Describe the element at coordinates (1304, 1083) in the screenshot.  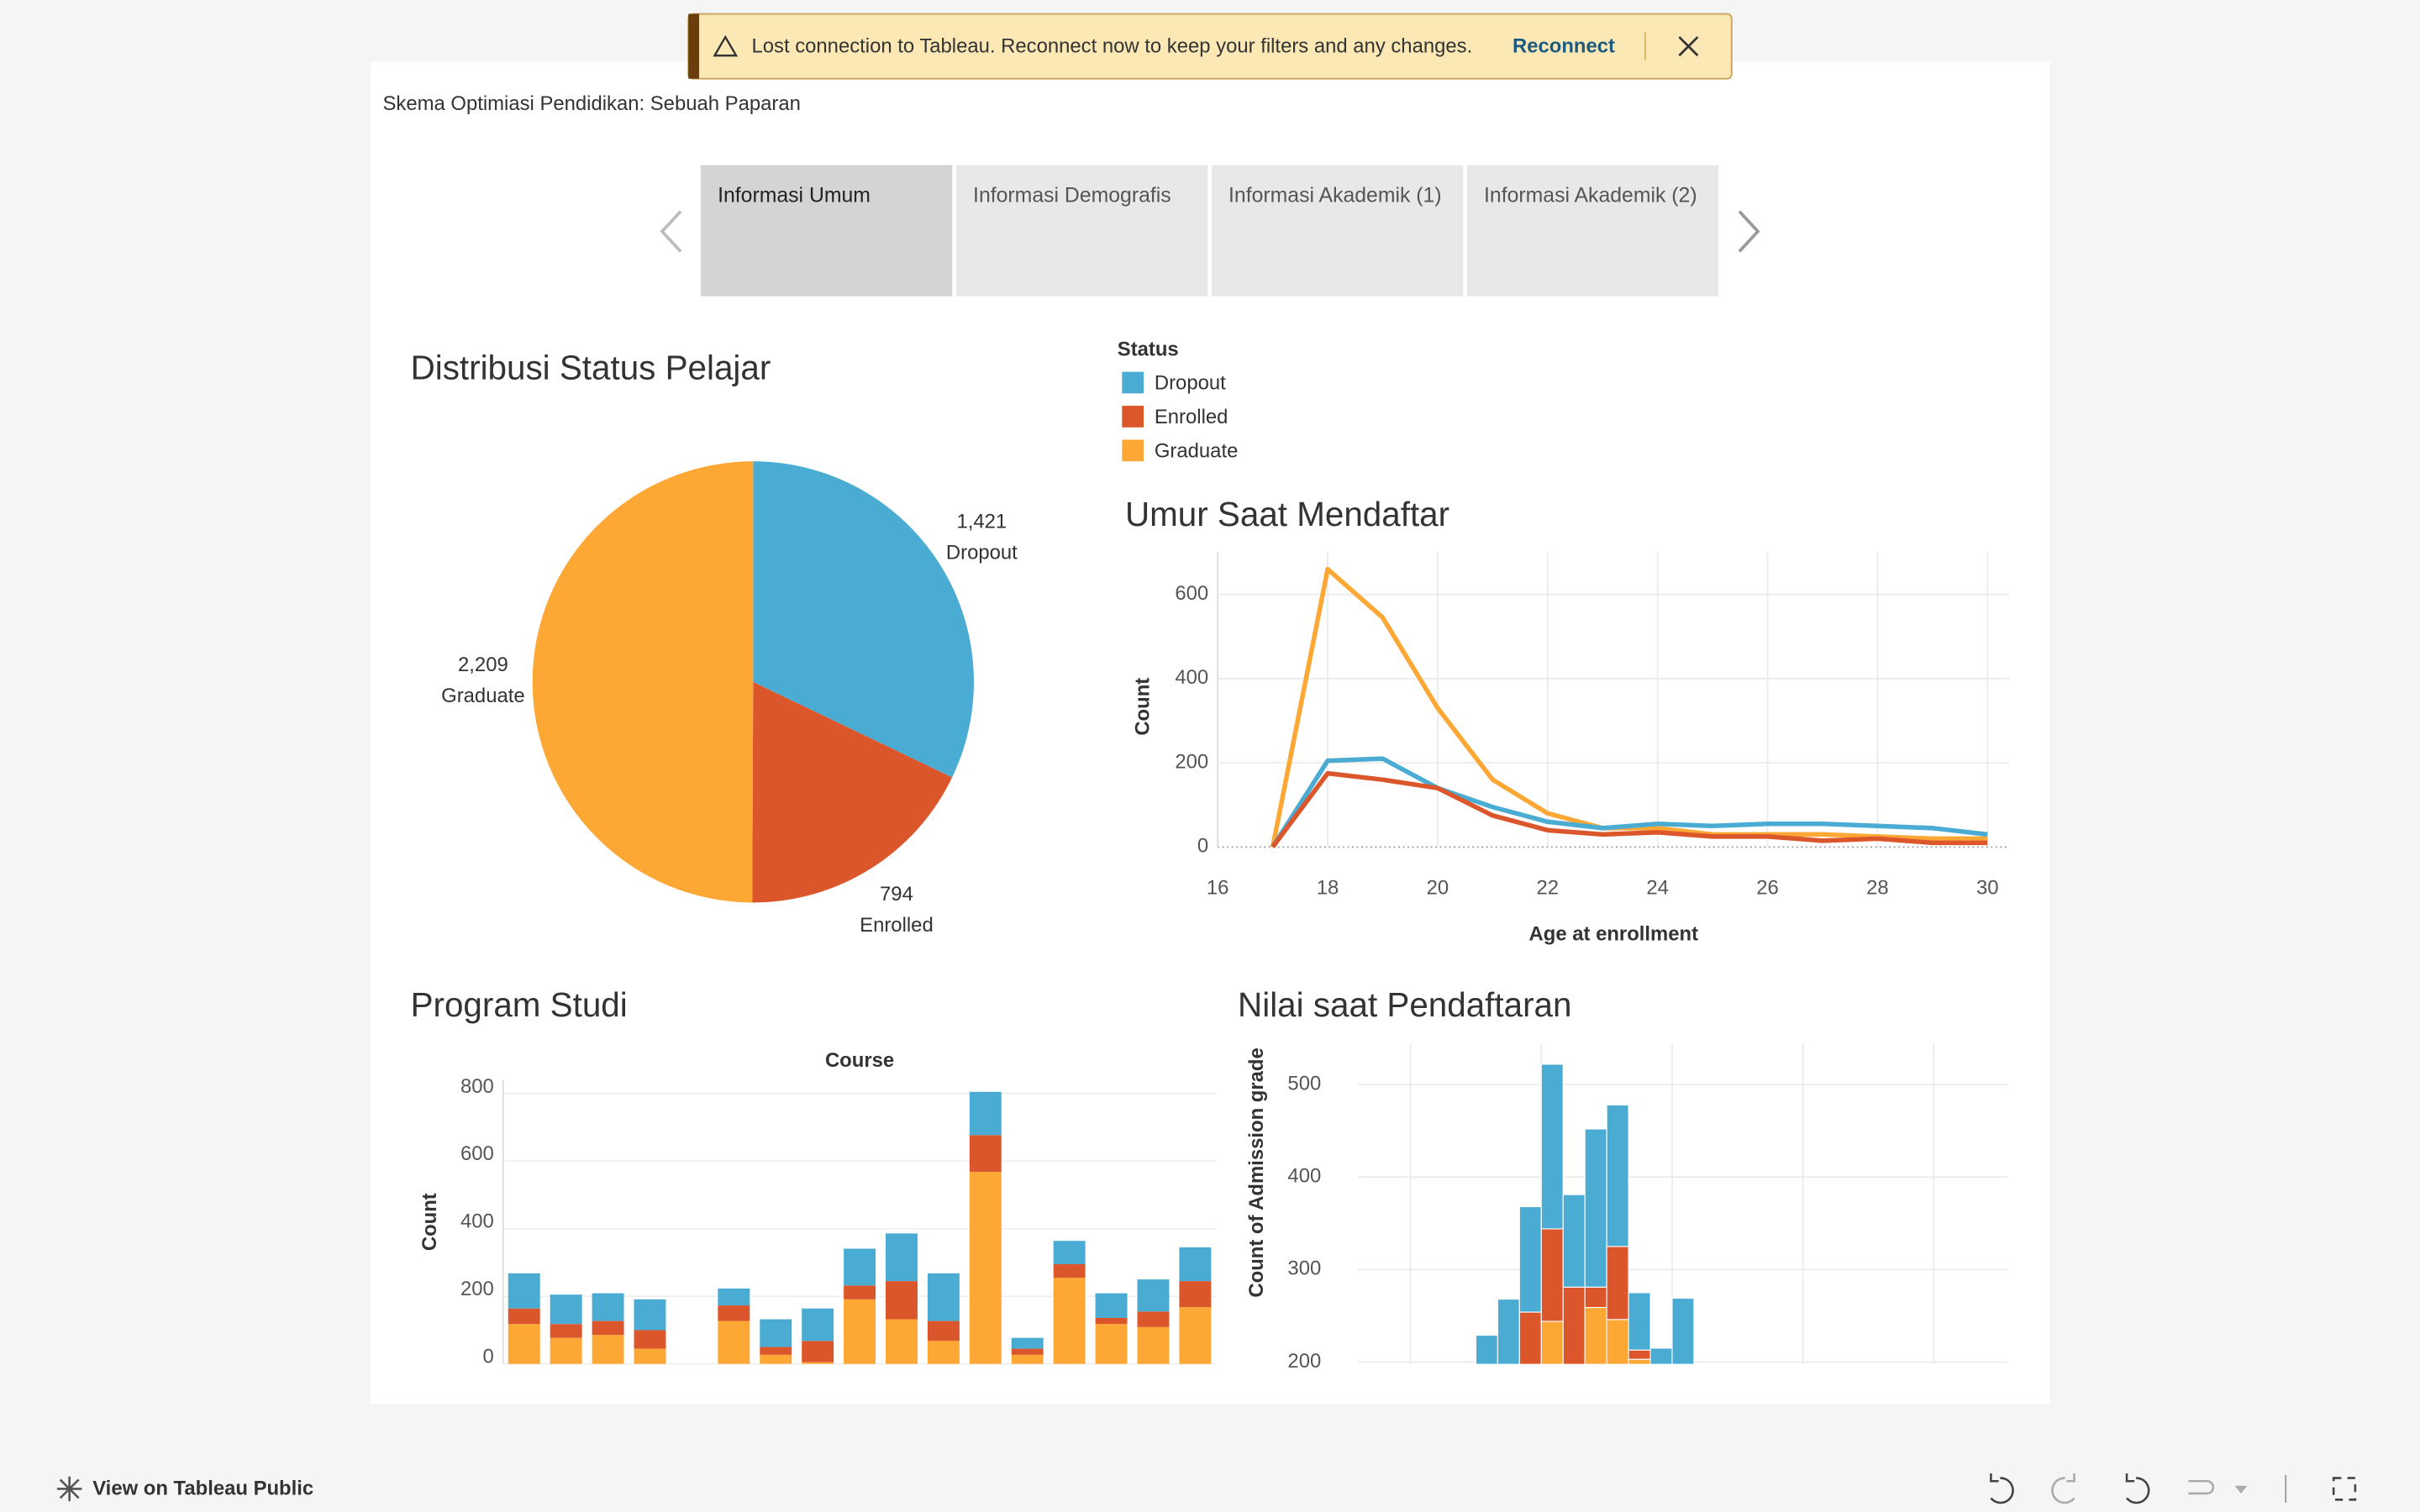
I see `y-tick-label: 500` at that location.